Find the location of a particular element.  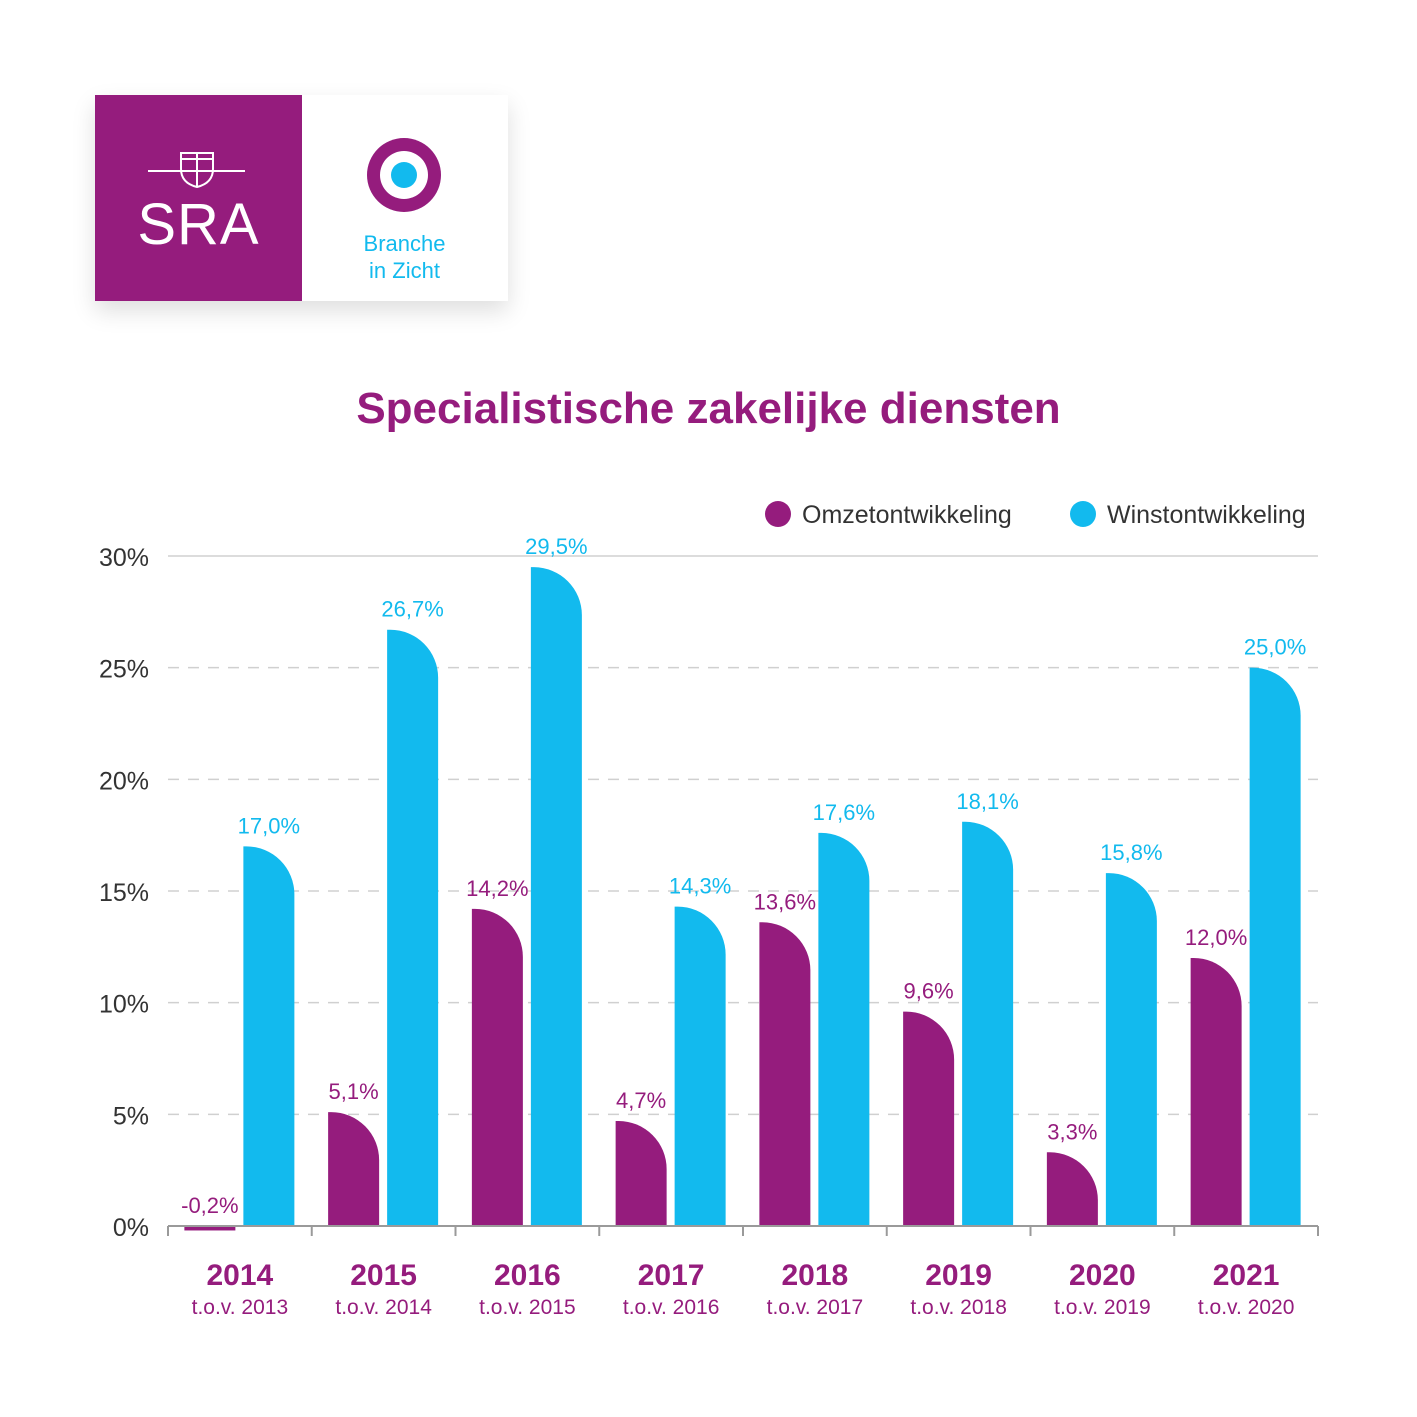

x-tick-sublabel-2020: t.o.v. 2019 is located at coordinates (1102, 1307).